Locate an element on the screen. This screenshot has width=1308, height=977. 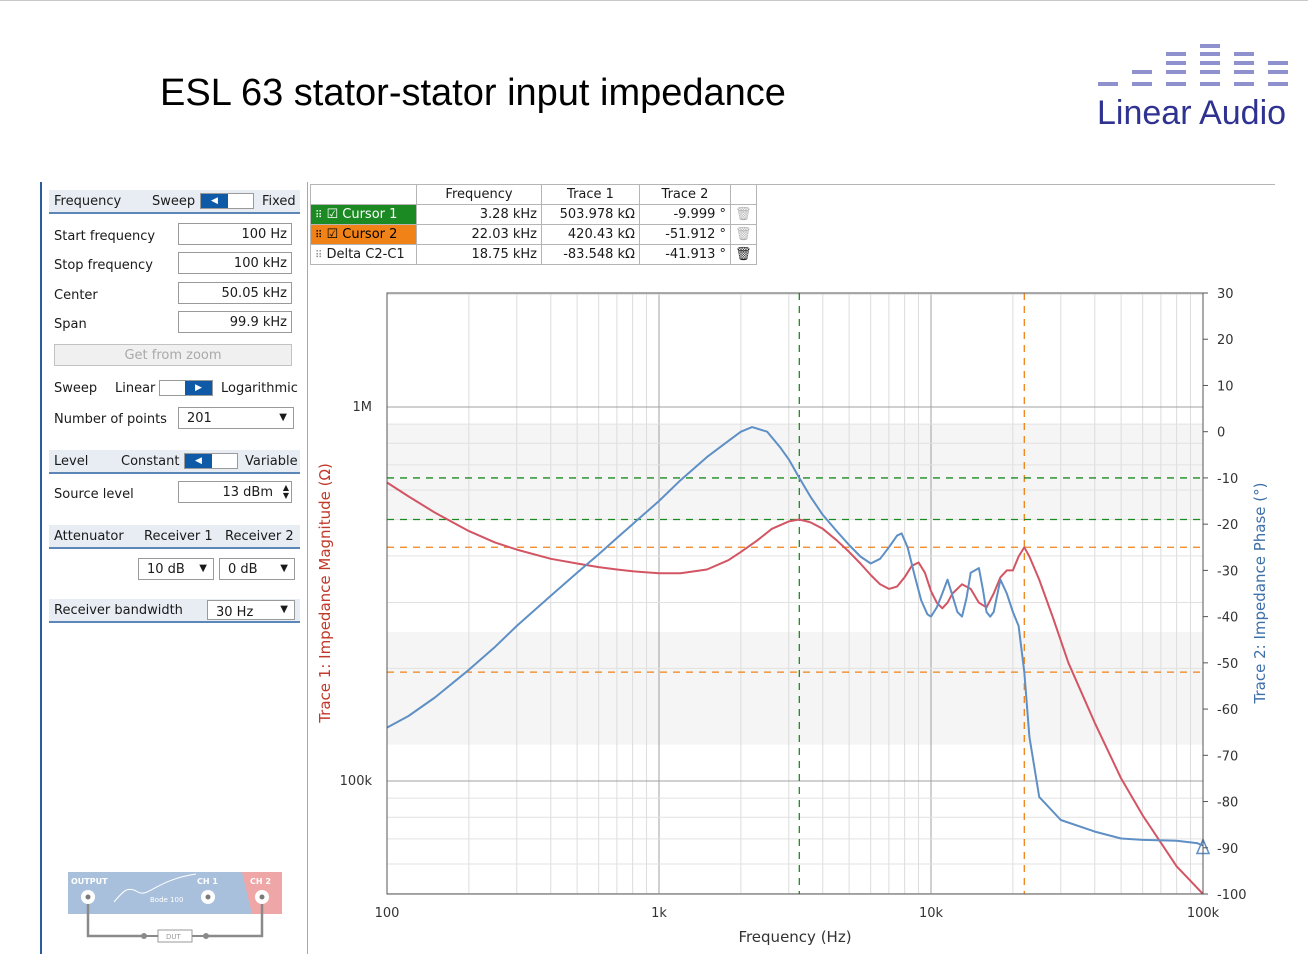
get-from-zoom-button: Get from zoom is located at coordinates (173, 355).